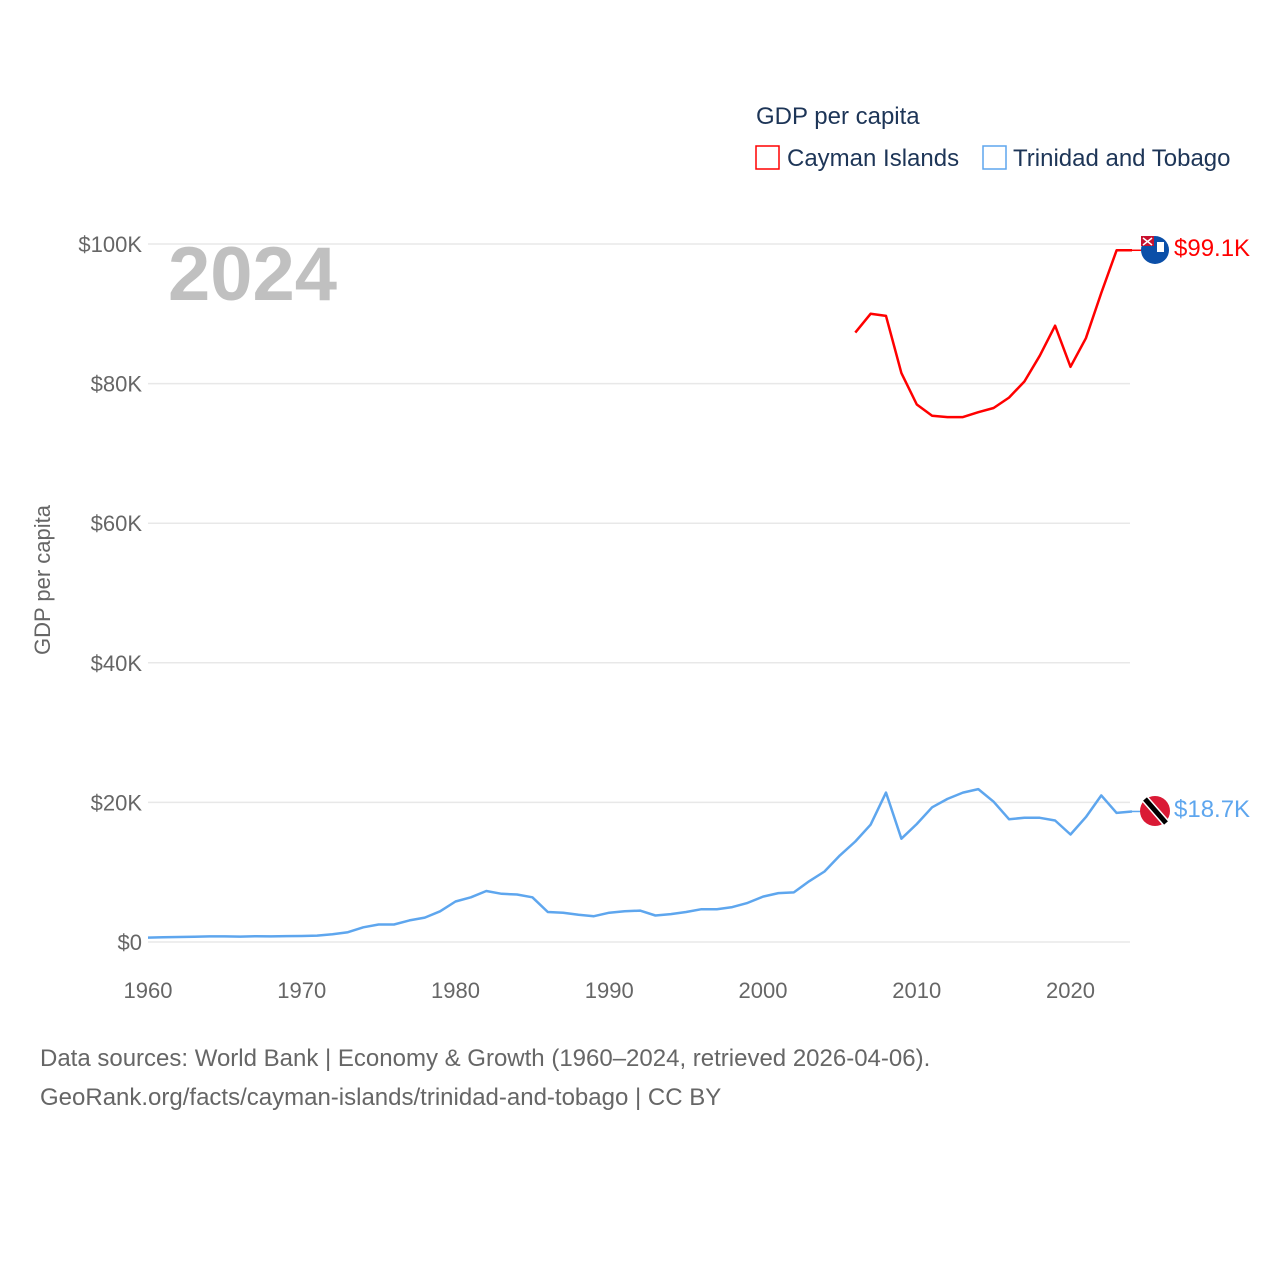 The image size is (1280, 1280). Describe the element at coordinates (252, 274) in the screenshot. I see `year-watermark: 2024` at that location.